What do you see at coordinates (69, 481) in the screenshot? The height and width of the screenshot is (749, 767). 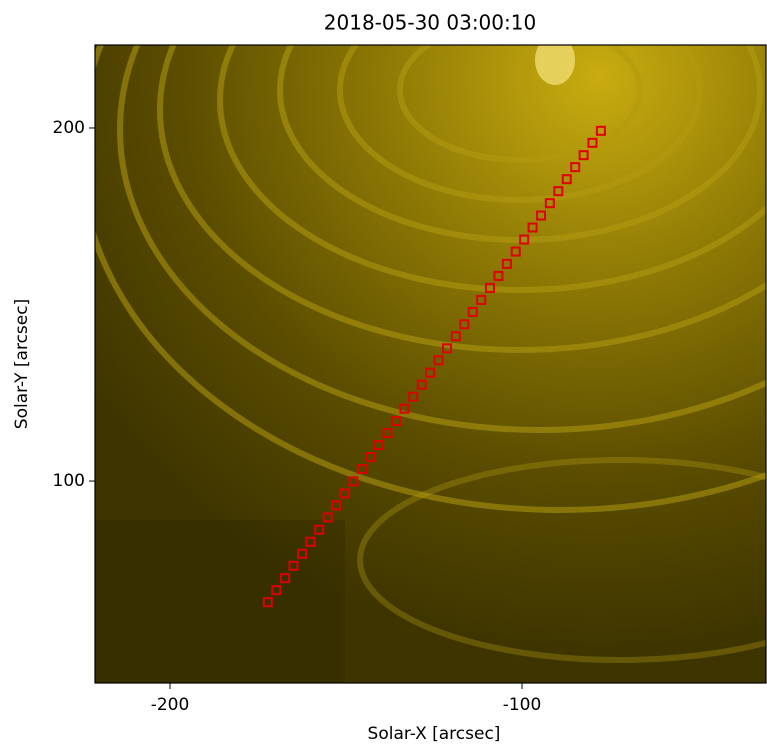 I see `y-tick-label: 100` at bounding box center [69, 481].